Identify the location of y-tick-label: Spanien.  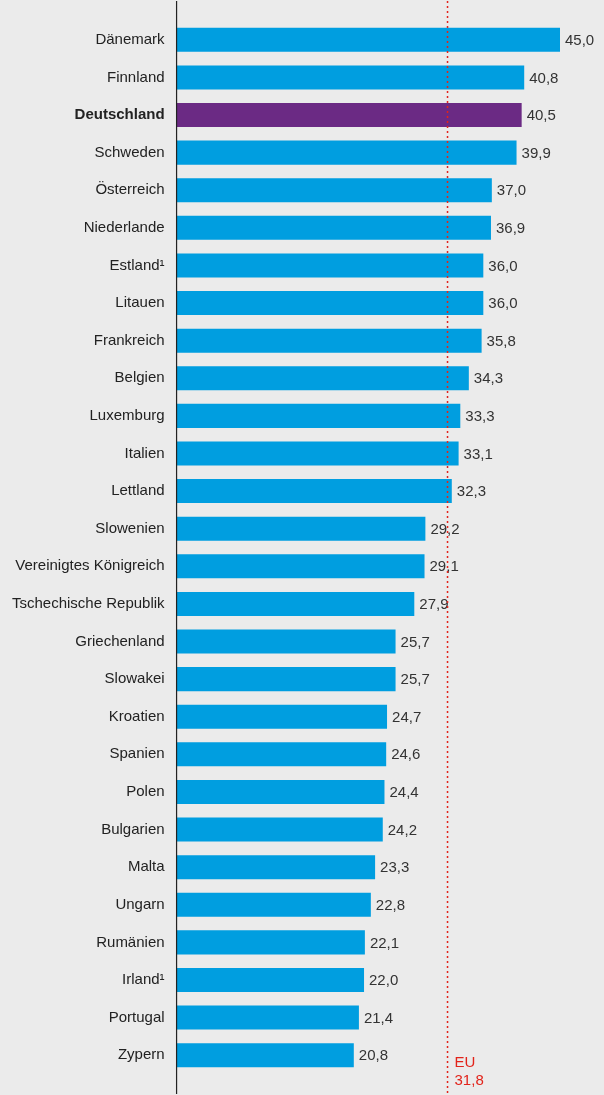
(137, 753).